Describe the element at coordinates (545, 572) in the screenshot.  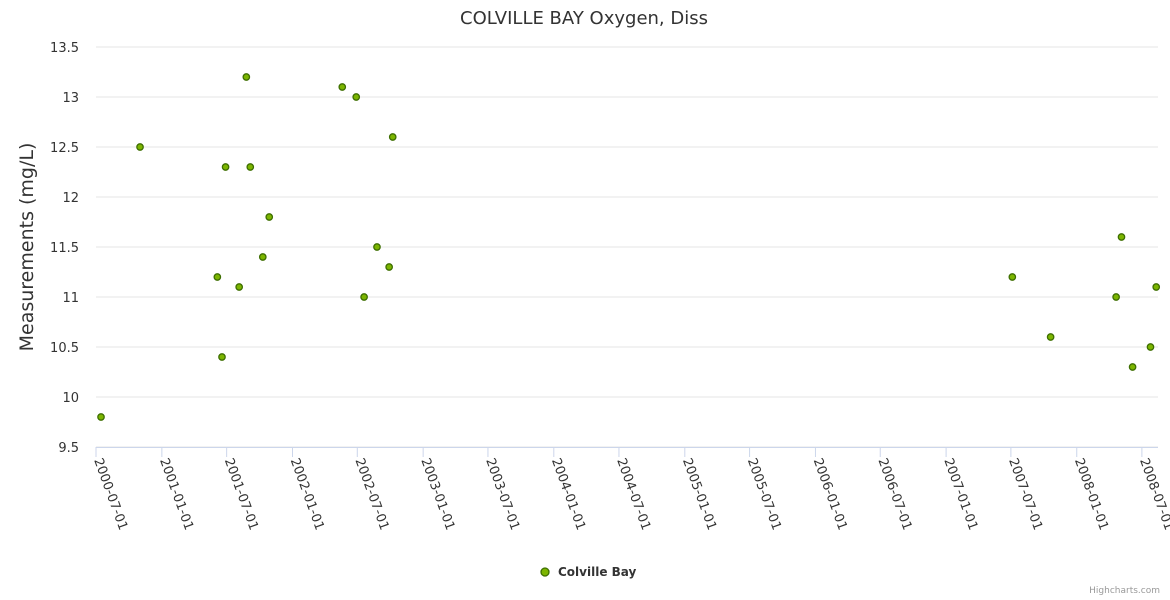
I see `legend-marker` at that location.